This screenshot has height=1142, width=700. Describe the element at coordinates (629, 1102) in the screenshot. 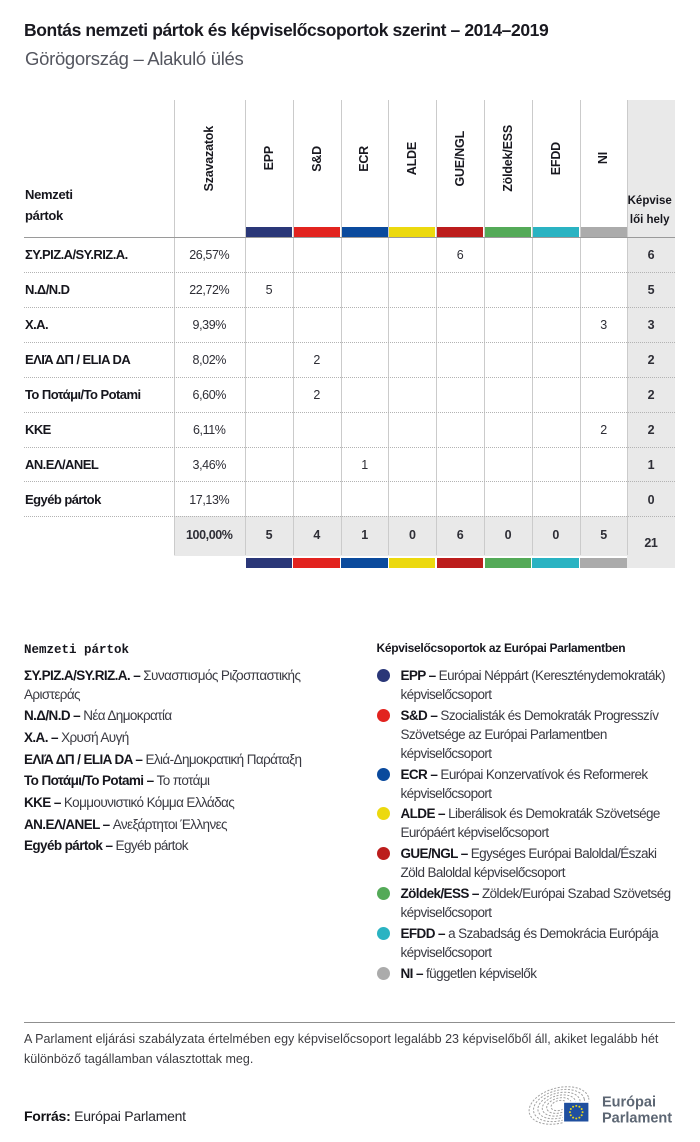

I see `svg-text: Európai` at that location.